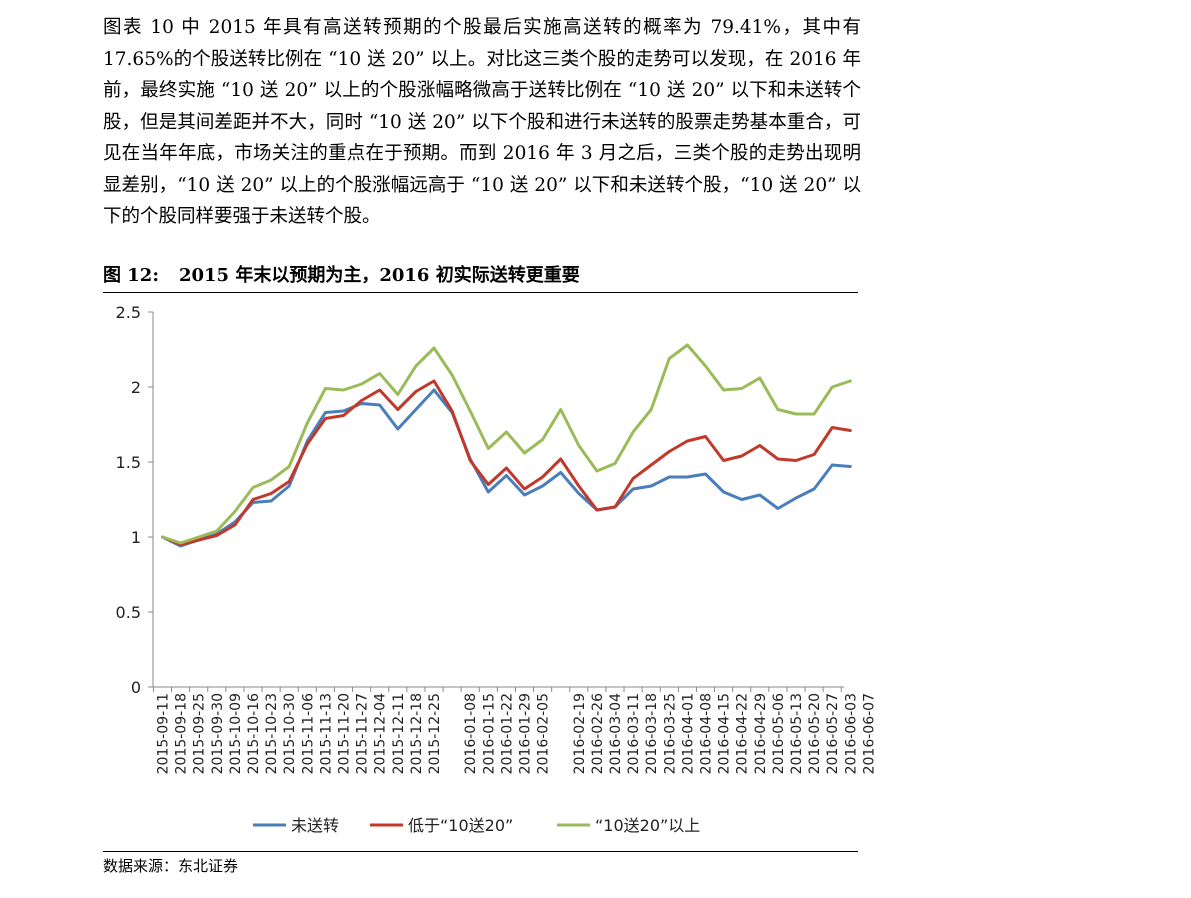  I want to click on legend-label: 未送转, so click(315, 825).